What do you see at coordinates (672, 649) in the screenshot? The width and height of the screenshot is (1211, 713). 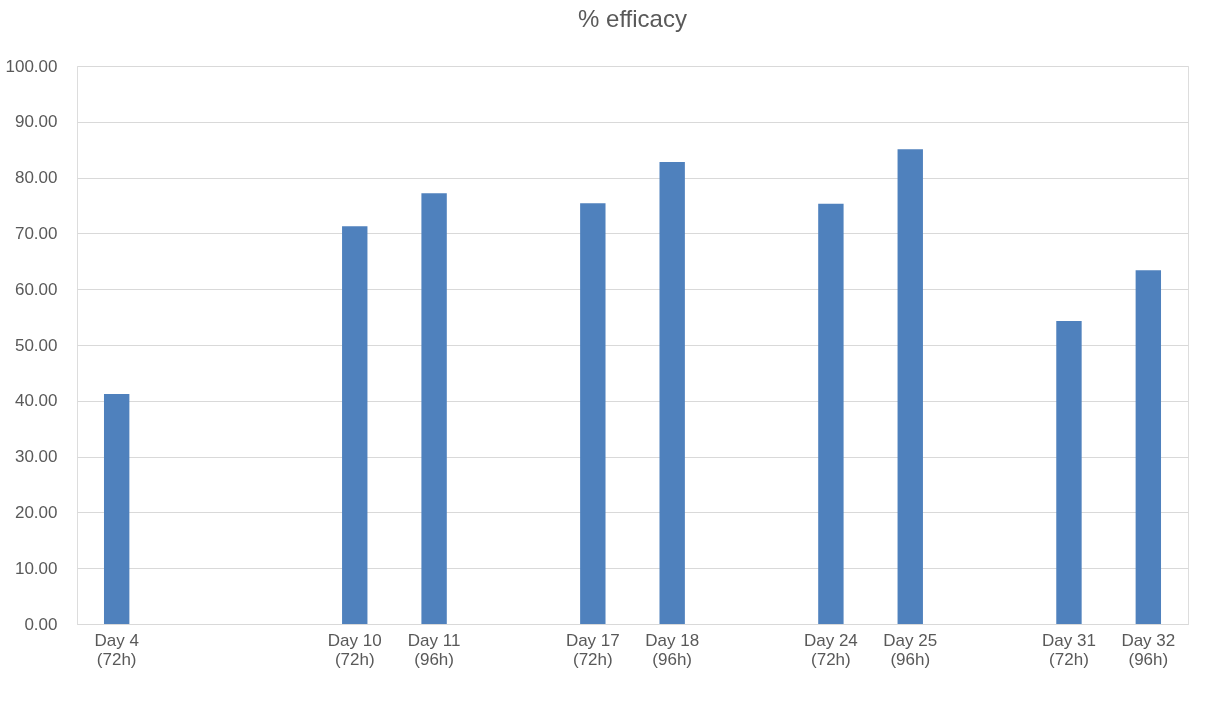 I see `x-tick-label: Day 18 (96h)` at bounding box center [672, 649].